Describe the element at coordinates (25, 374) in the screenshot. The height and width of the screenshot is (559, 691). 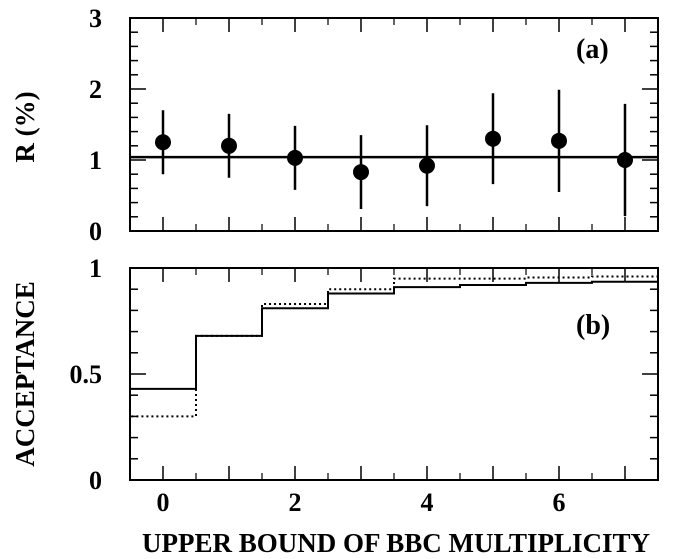
I see `panel-b-ylabel: ACCEPTANCE` at that location.